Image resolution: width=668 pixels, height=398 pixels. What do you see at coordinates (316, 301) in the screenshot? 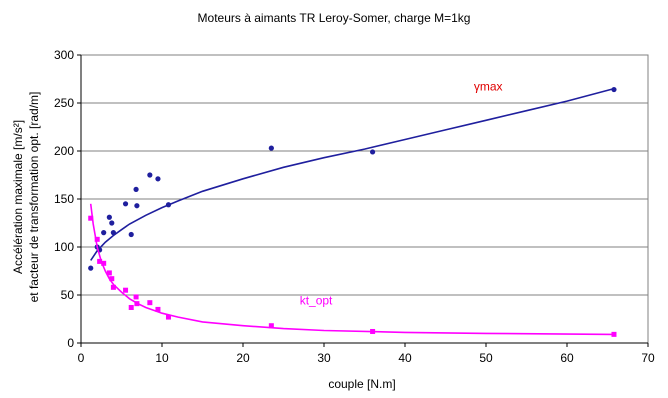
I see `series-annotation: kt_opt` at bounding box center [316, 301].